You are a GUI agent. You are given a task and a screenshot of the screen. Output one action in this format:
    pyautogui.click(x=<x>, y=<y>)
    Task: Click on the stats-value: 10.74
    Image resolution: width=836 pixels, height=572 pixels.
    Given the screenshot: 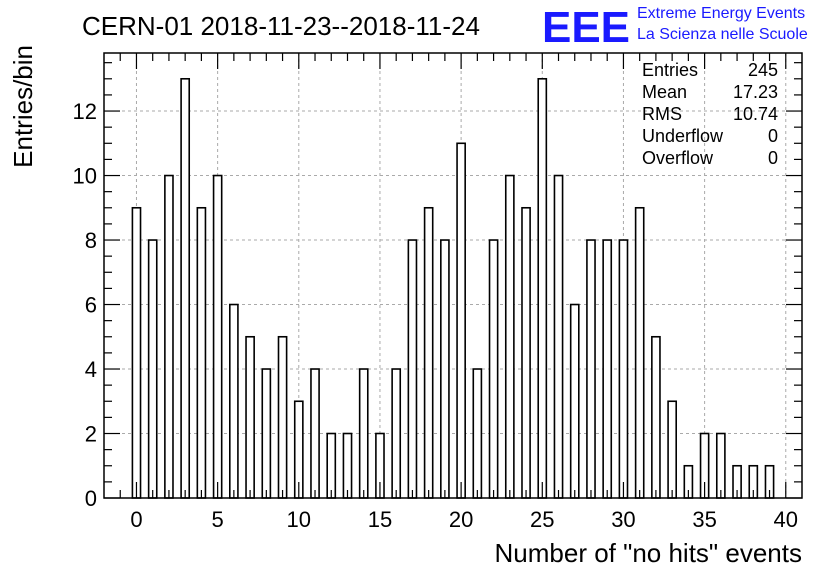 What is the action you would take?
    pyautogui.click(x=755, y=114)
    